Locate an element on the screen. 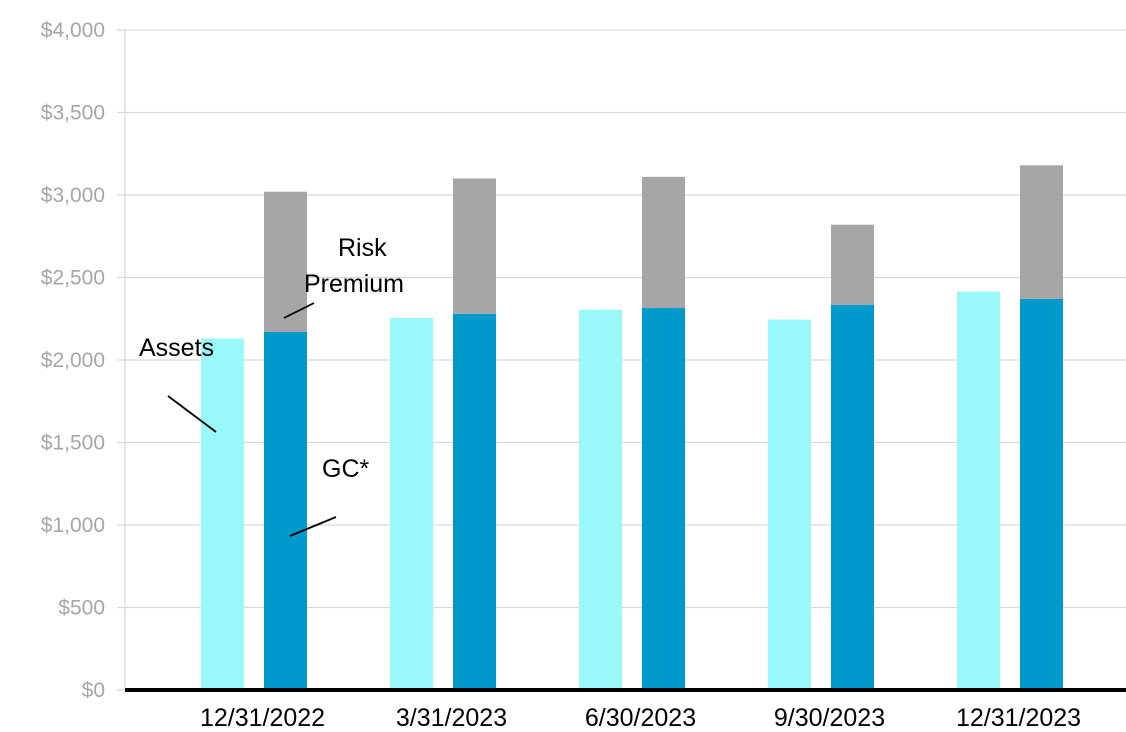  y-tick-label: $2,000 is located at coordinates (73, 360).